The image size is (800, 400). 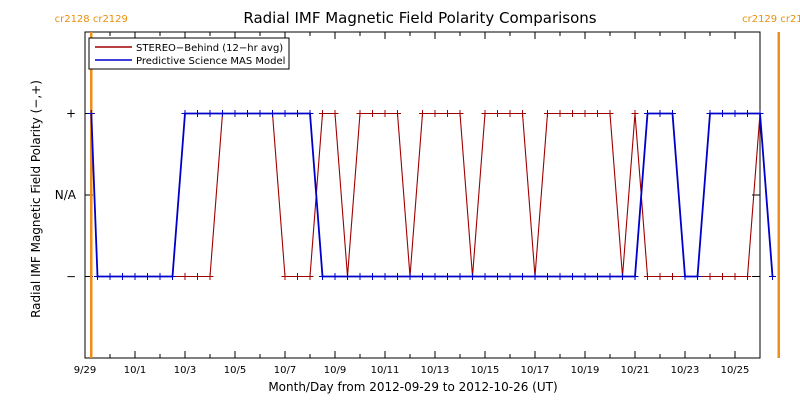 What do you see at coordinates (36, 199) in the screenshot?
I see `y-axis-label: Radial IMF Magnetic Field Polarity (−,+)` at bounding box center [36, 199].